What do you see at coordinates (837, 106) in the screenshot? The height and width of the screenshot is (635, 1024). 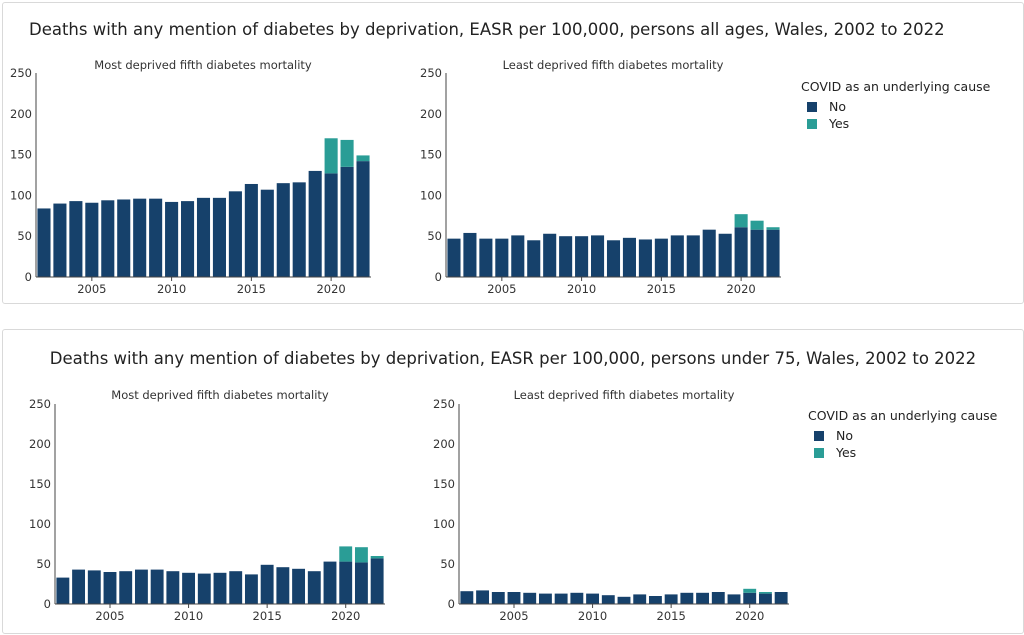 I see `legend-label-no: No` at bounding box center [837, 106].